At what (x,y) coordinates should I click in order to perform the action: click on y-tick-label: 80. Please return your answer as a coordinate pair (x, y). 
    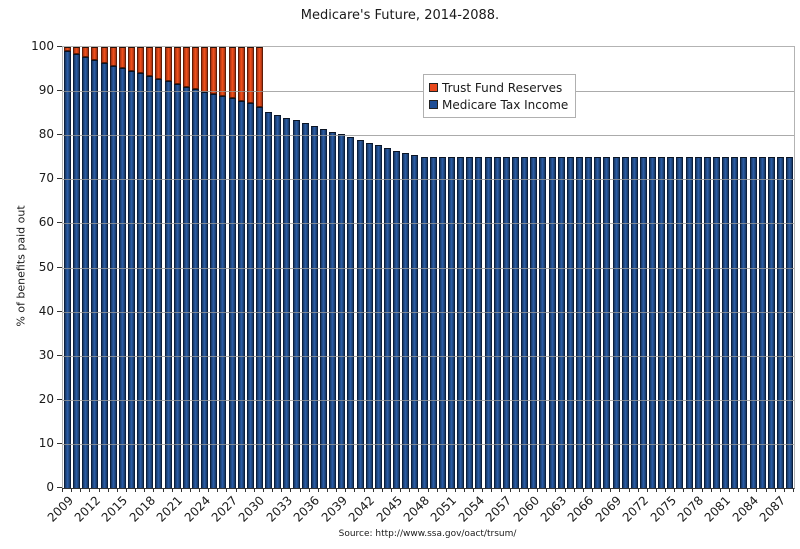
    Looking at the image, I should click on (46, 134).